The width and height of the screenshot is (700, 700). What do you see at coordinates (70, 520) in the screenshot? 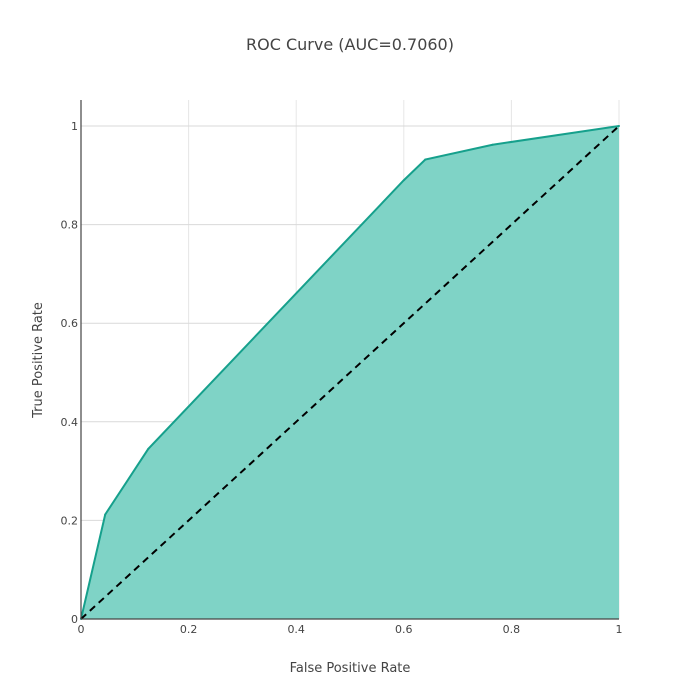
I see `y-tick-label: 0.2` at bounding box center [70, 520].